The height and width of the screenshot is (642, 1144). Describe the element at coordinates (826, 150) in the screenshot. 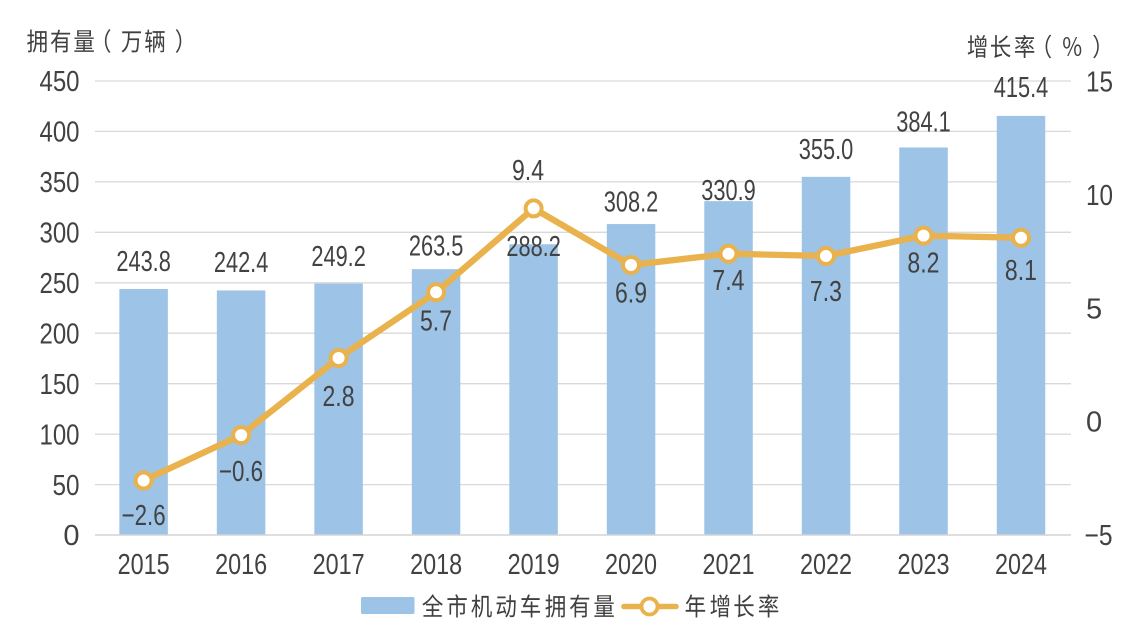

I see `svg-text: 355.0` at that location.